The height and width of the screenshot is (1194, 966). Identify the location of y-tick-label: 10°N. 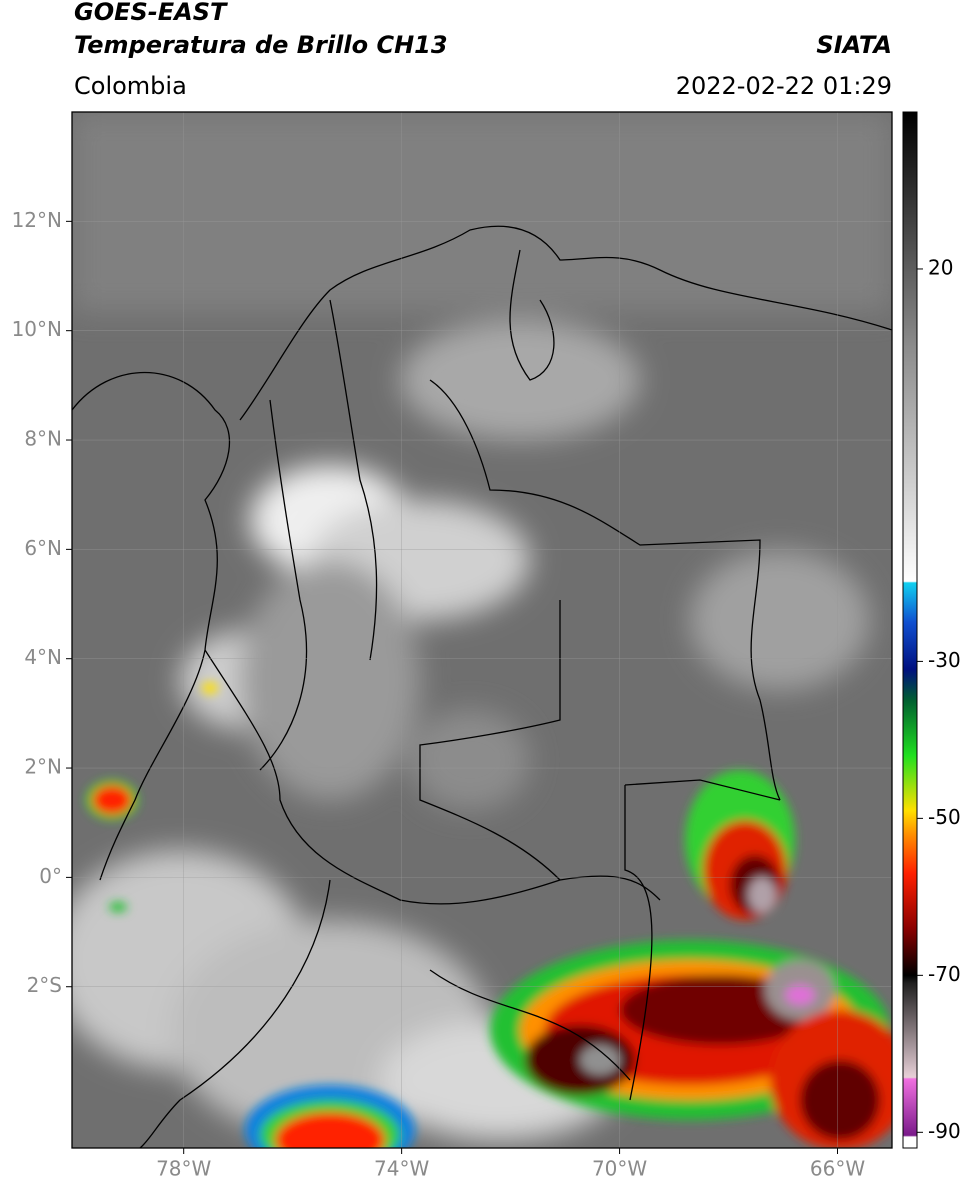
(37, 329).